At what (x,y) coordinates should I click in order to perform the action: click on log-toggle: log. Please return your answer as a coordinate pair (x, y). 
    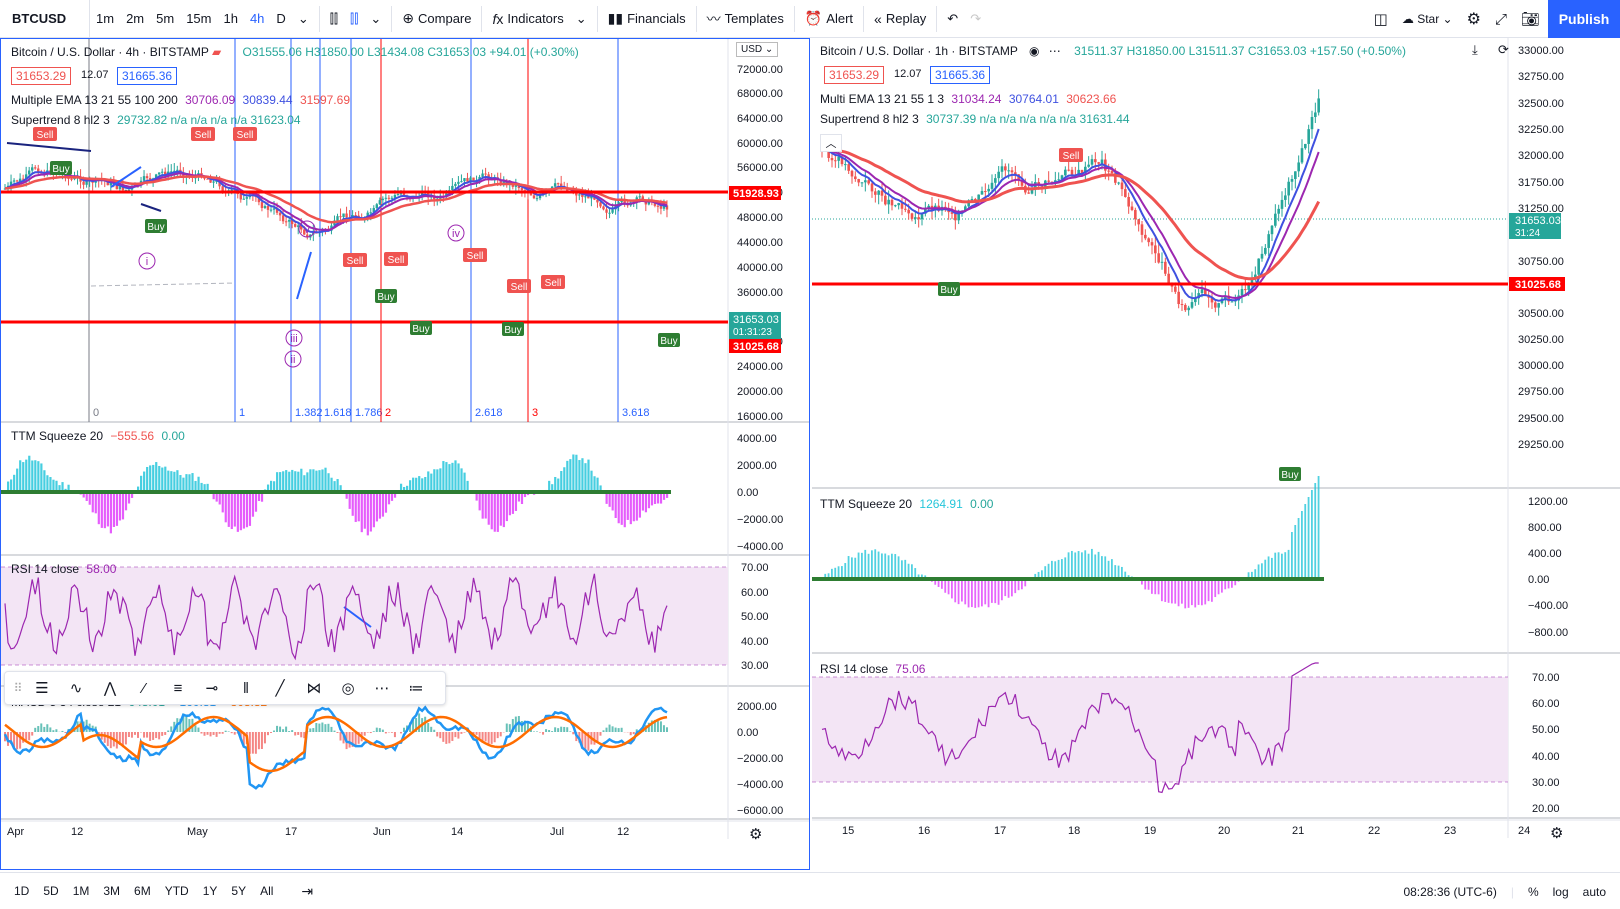
    Looking at the image, I should click on (1560, 891).